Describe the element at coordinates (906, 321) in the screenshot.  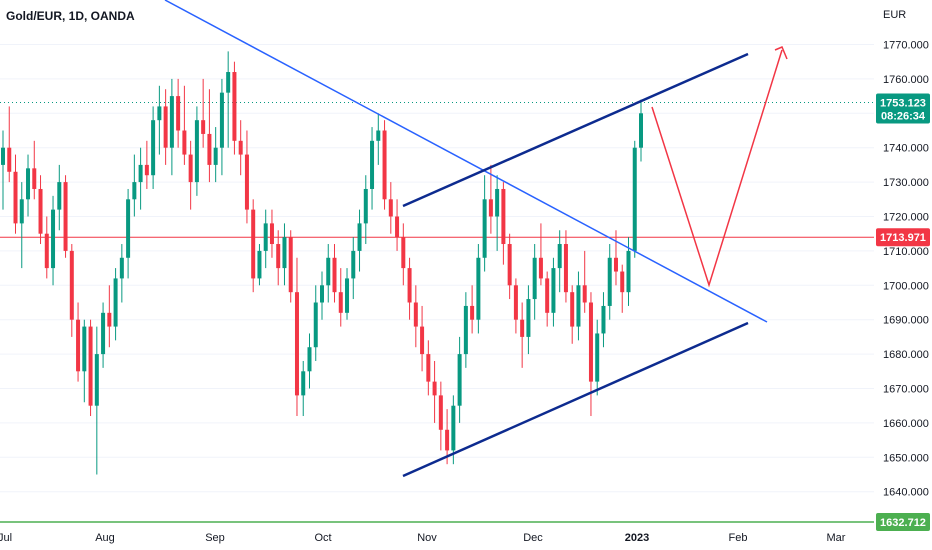
I see `y-tick-label: 1690.000` at that location.